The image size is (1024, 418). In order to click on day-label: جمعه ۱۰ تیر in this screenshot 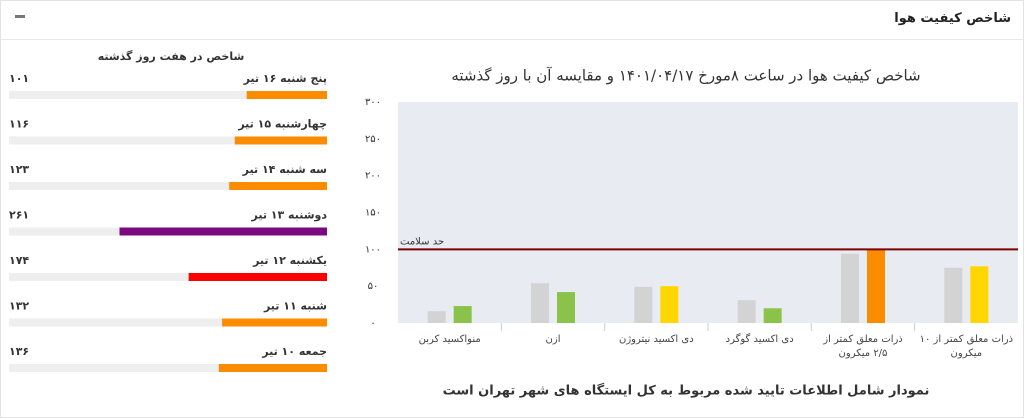, I will do `click(294, 351)`.